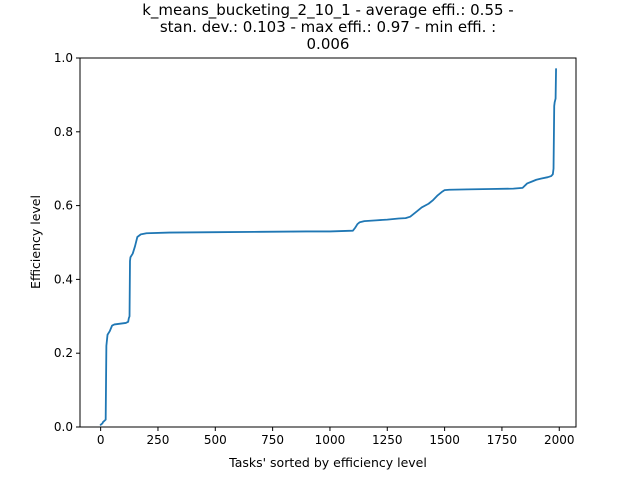 The width and height of the screenshot is (640, 480). What do you see at coordinates (444, 440) in the screenshot?
I see `x-tick-label: 1500` at bounding box center [444, 440].